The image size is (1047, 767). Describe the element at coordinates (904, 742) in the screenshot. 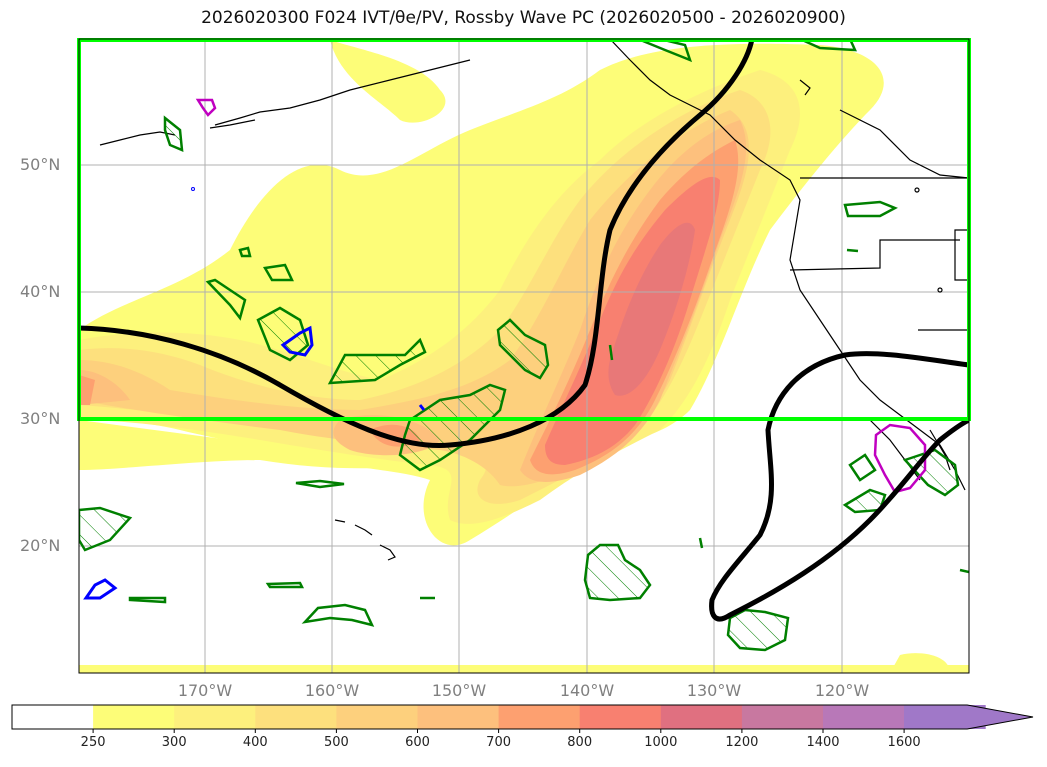

I see `colorbar-tick-label: 1600` at that location.